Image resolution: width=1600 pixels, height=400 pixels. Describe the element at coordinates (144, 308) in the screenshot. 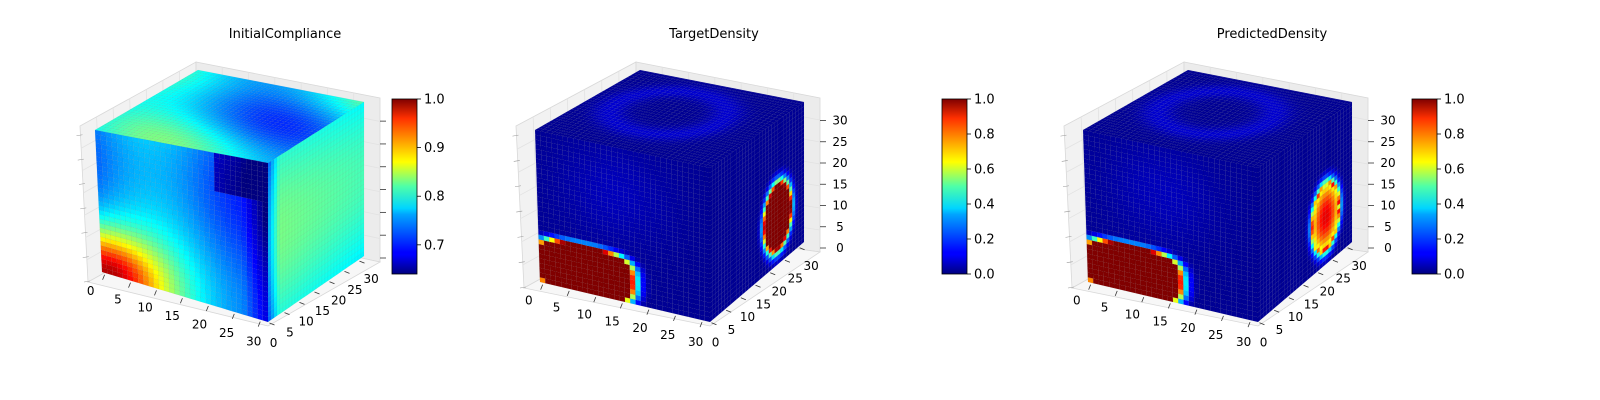

I see `x-tick-label: 10` at that location.